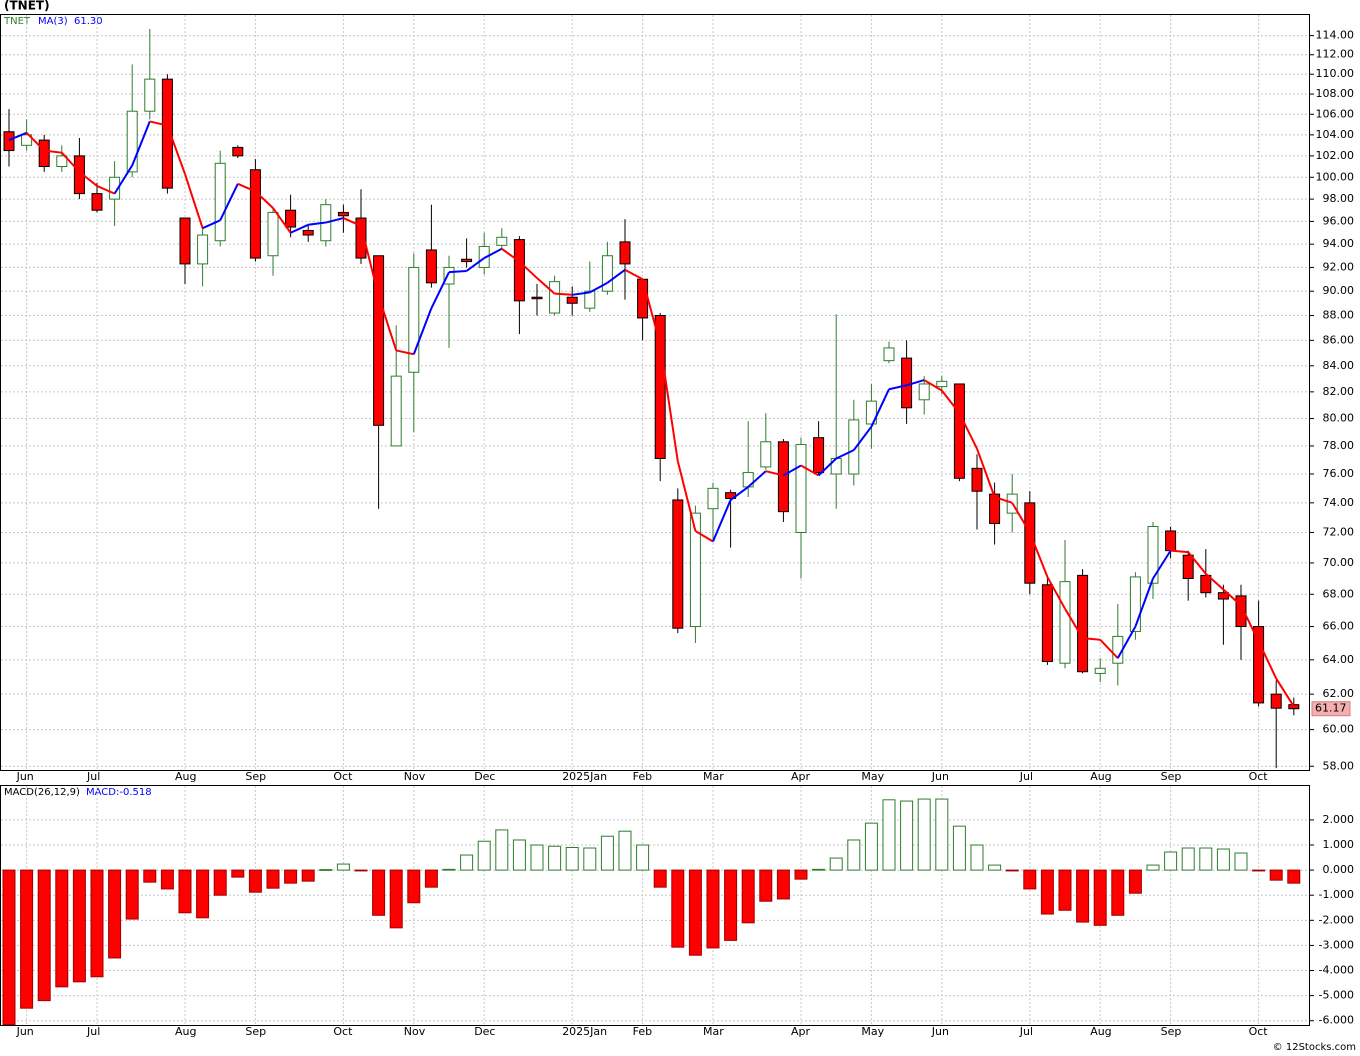  Describe the element at coordinates (1336, 944) in the screenshot. I see `y-tick-label: -3.000` at that location.